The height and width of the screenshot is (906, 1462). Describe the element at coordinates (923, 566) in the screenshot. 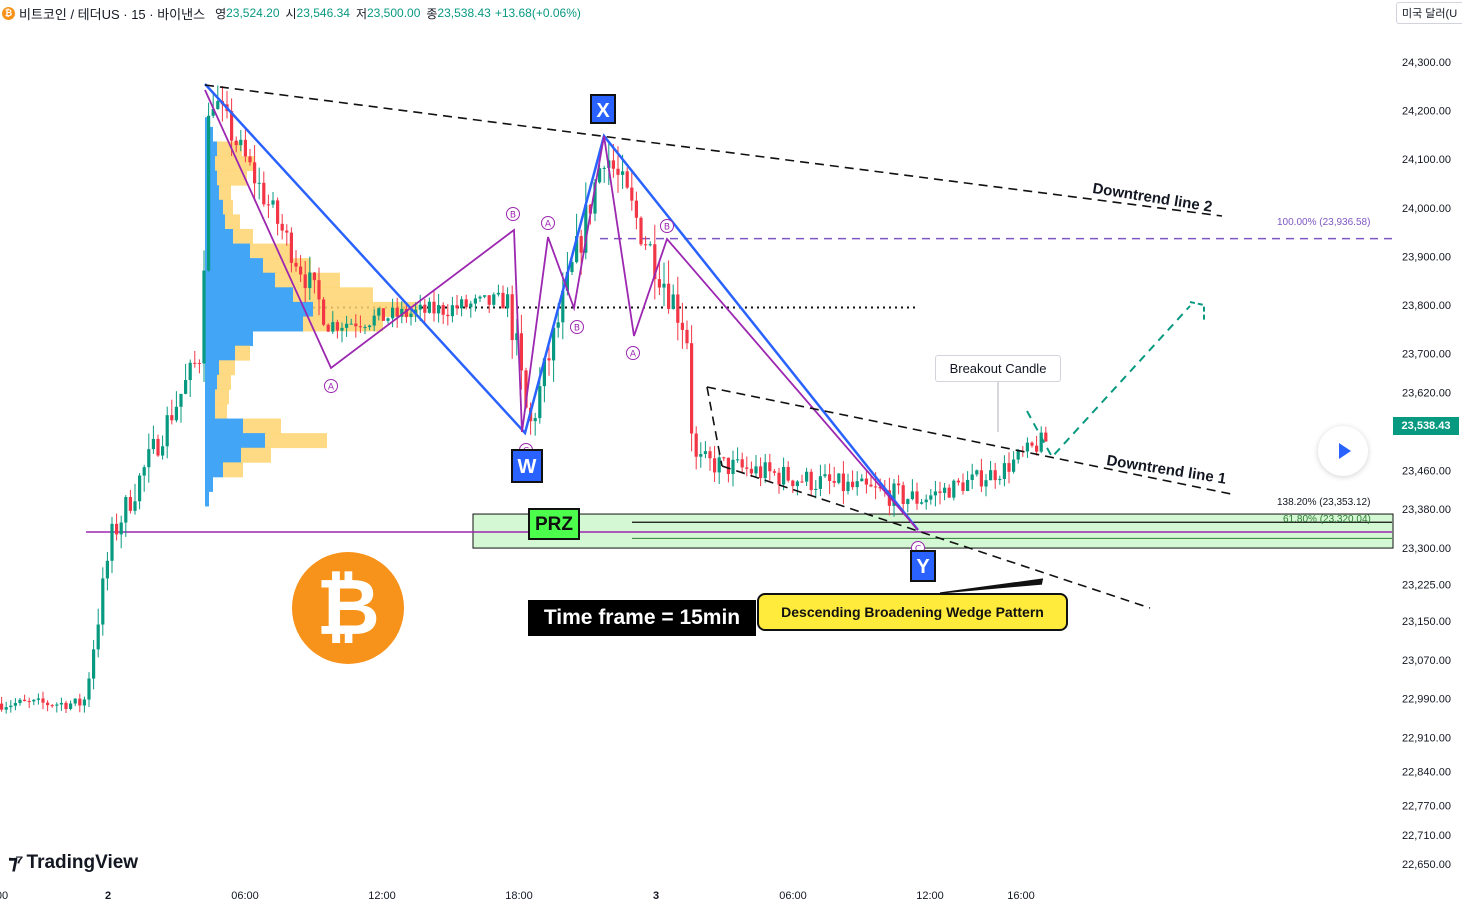

I see `point-y-label: Y` at that location.